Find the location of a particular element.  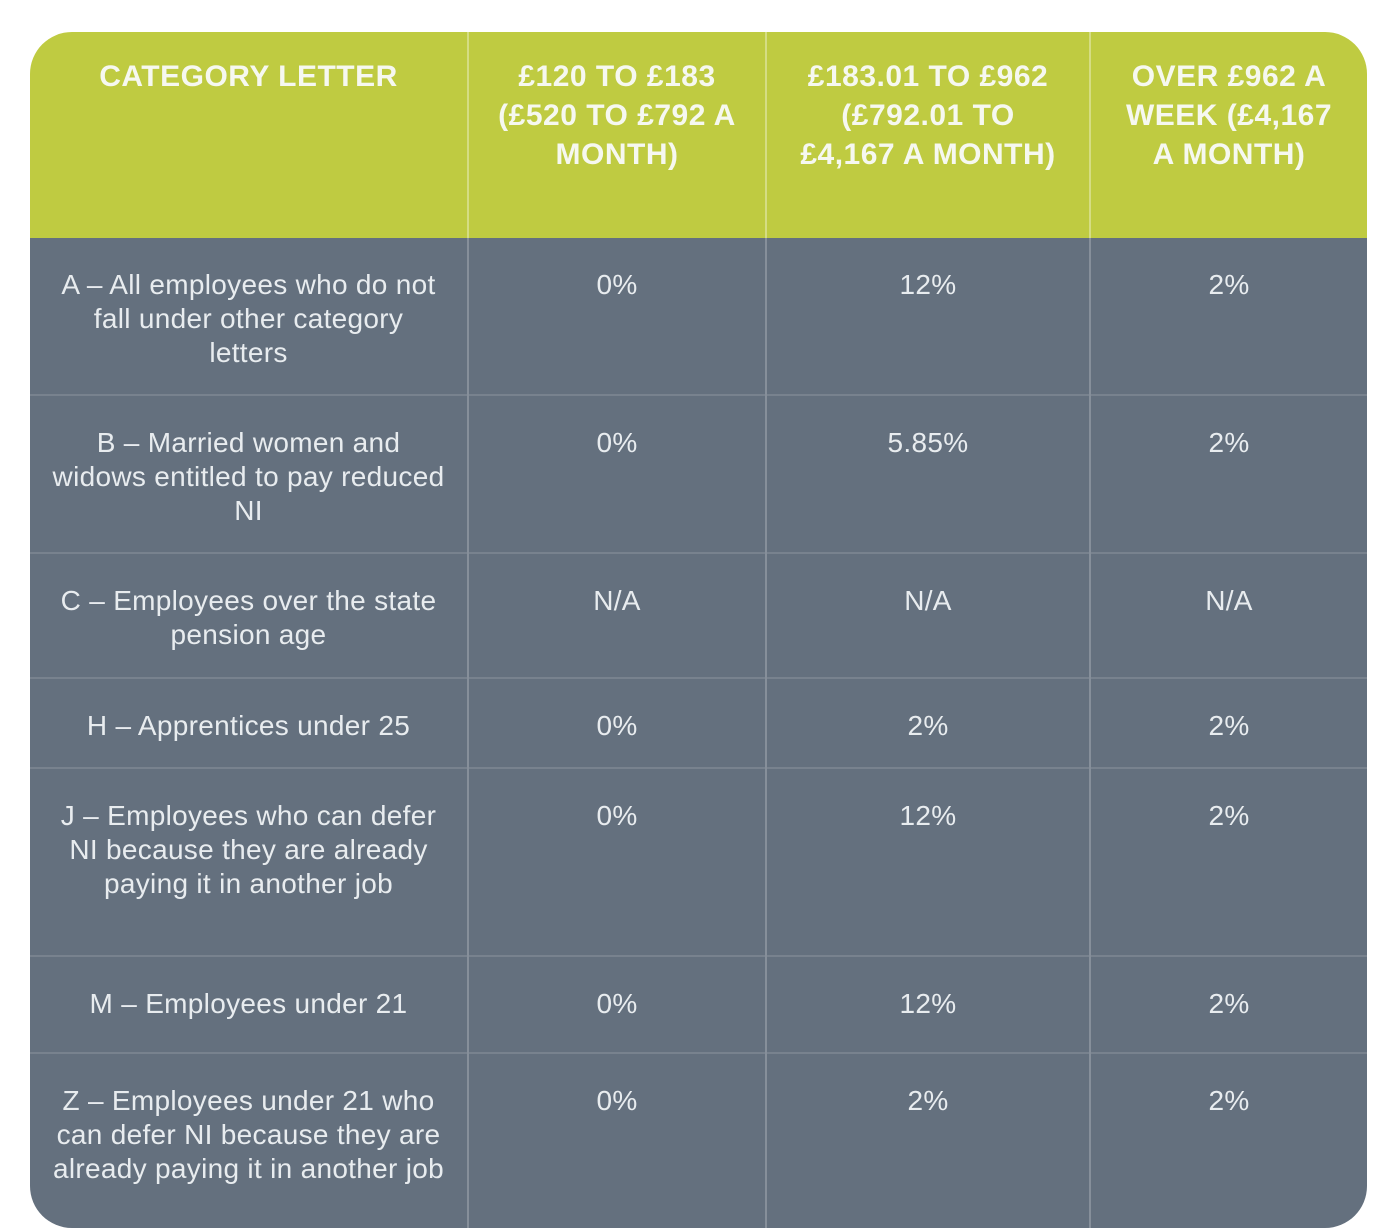

rate-cell-a-band1: 0% is located at coordinates (616, 316).